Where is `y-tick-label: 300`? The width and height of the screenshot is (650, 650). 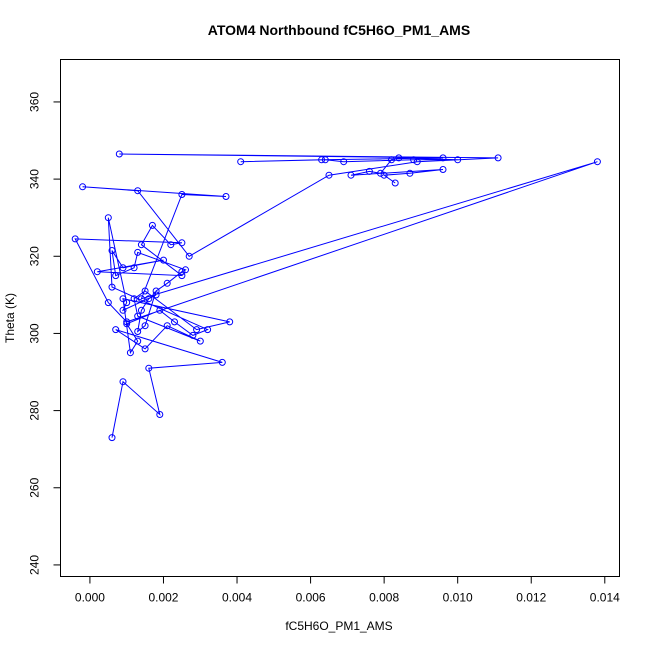 y-tick-label: 300 is located at coordinates (35, 333).